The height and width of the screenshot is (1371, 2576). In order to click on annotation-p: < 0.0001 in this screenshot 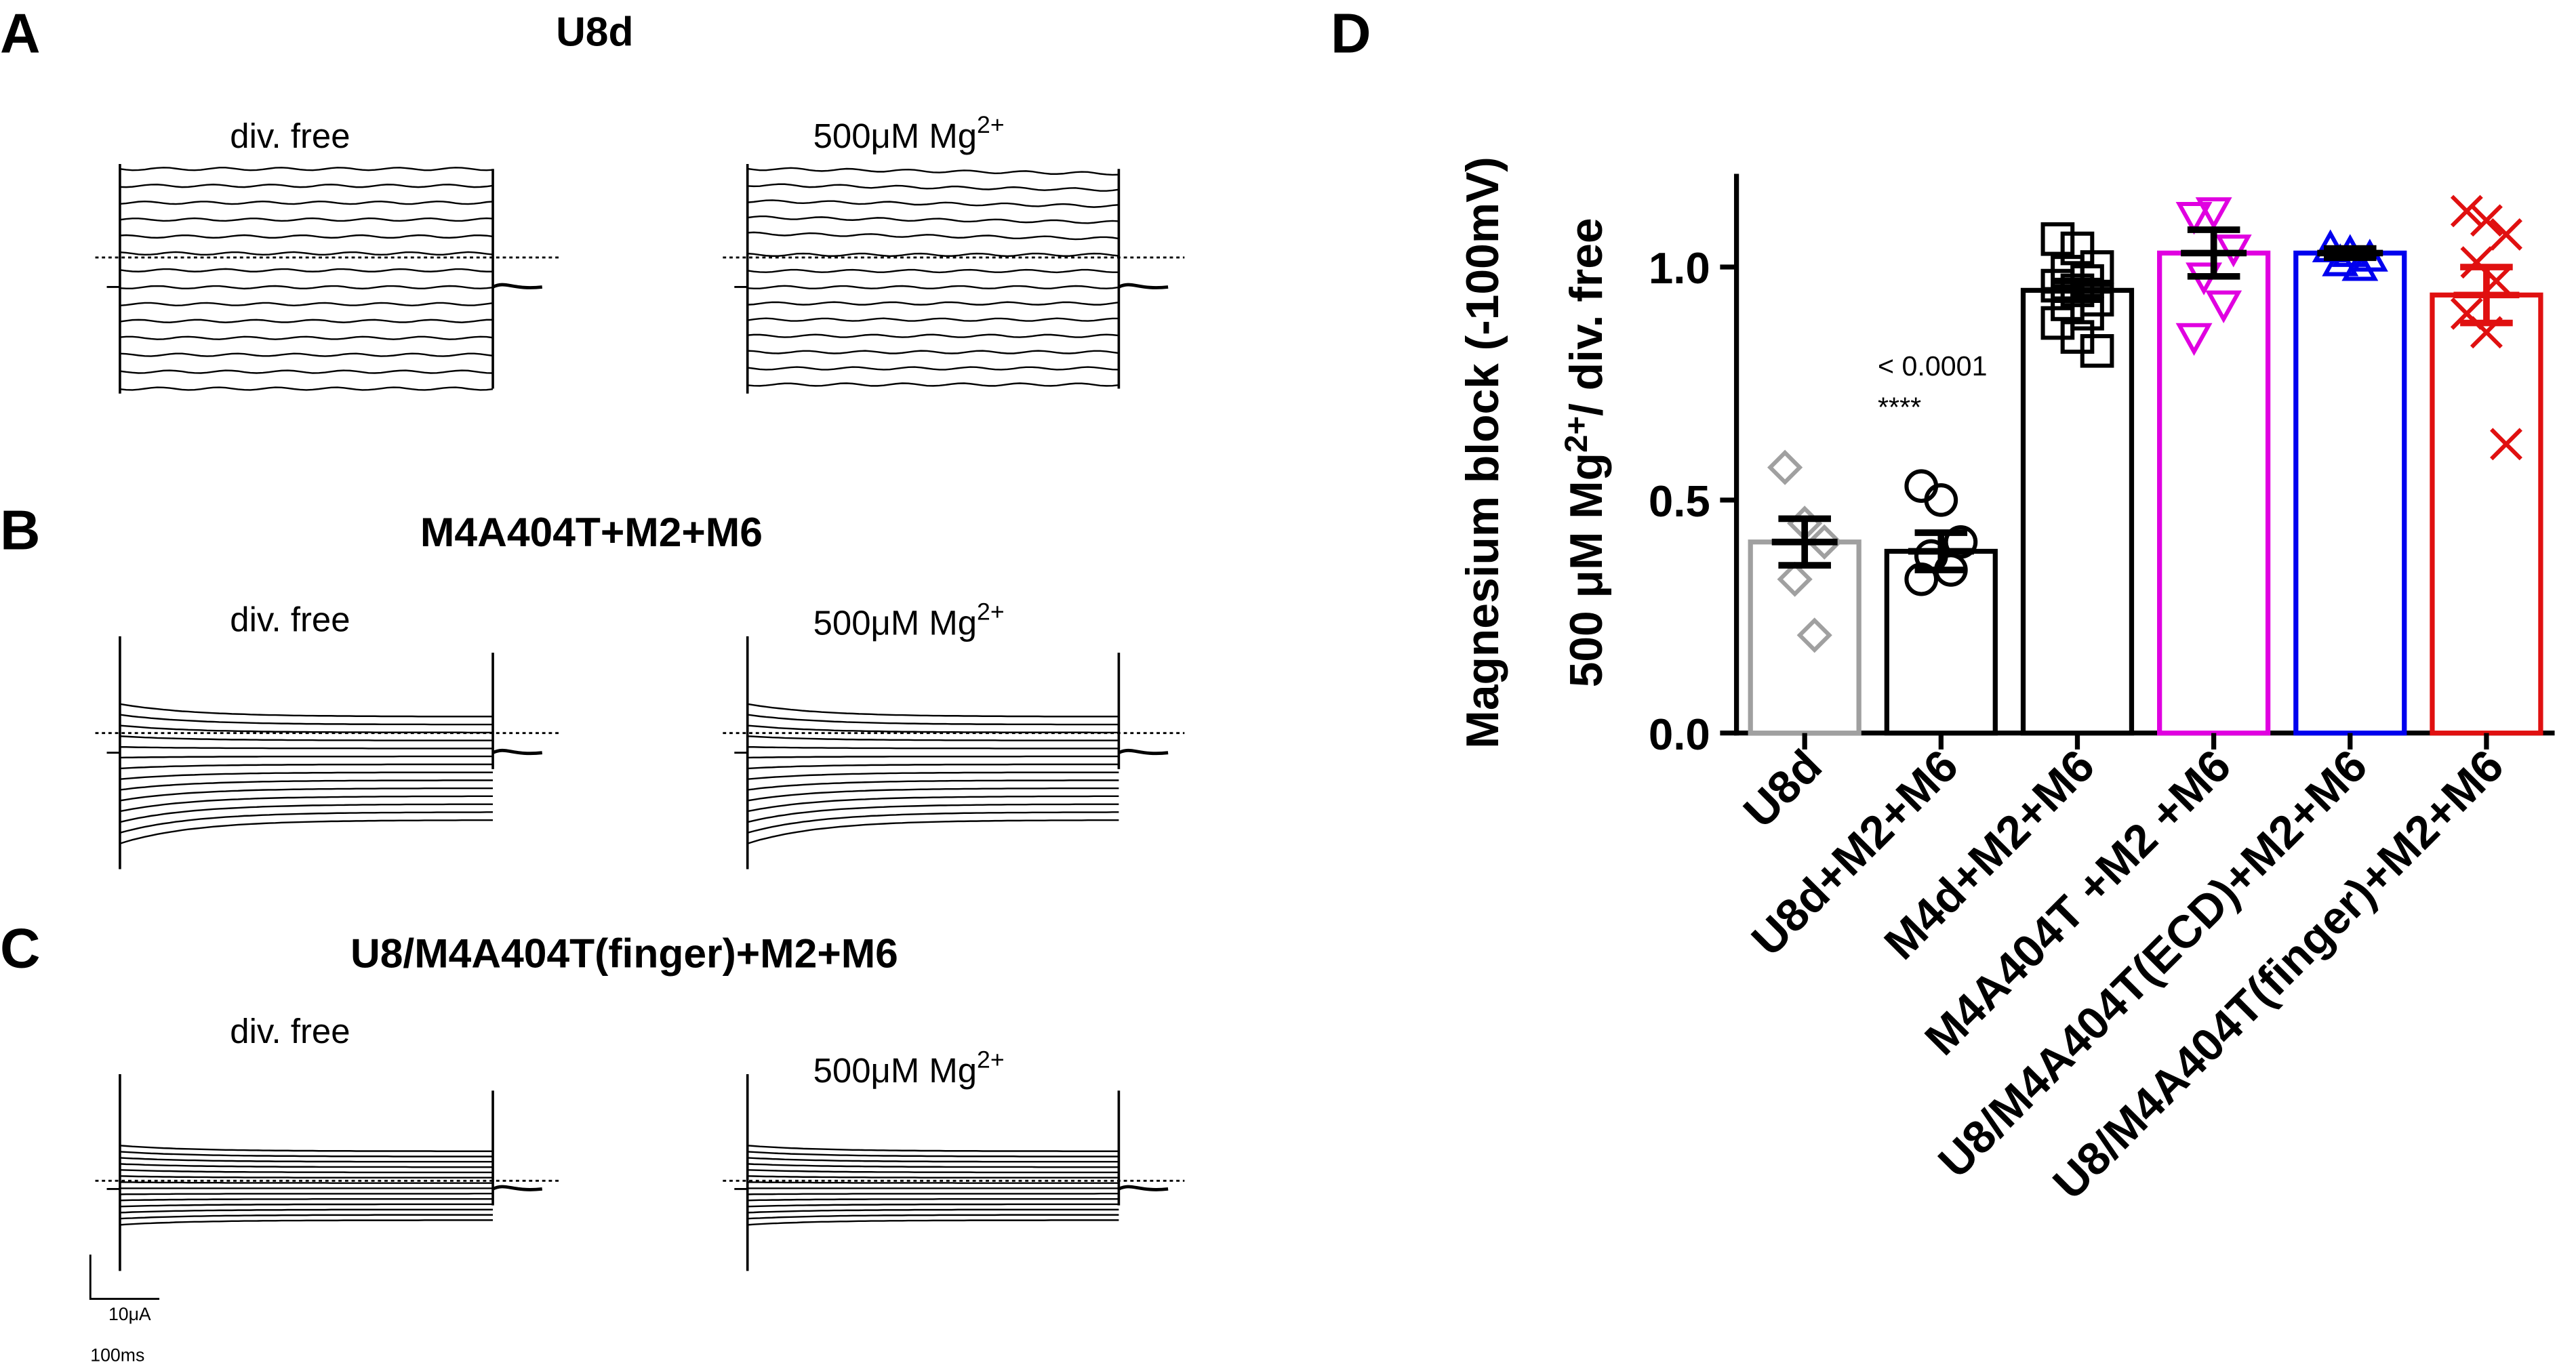, I will do `click(1932, 366)`.